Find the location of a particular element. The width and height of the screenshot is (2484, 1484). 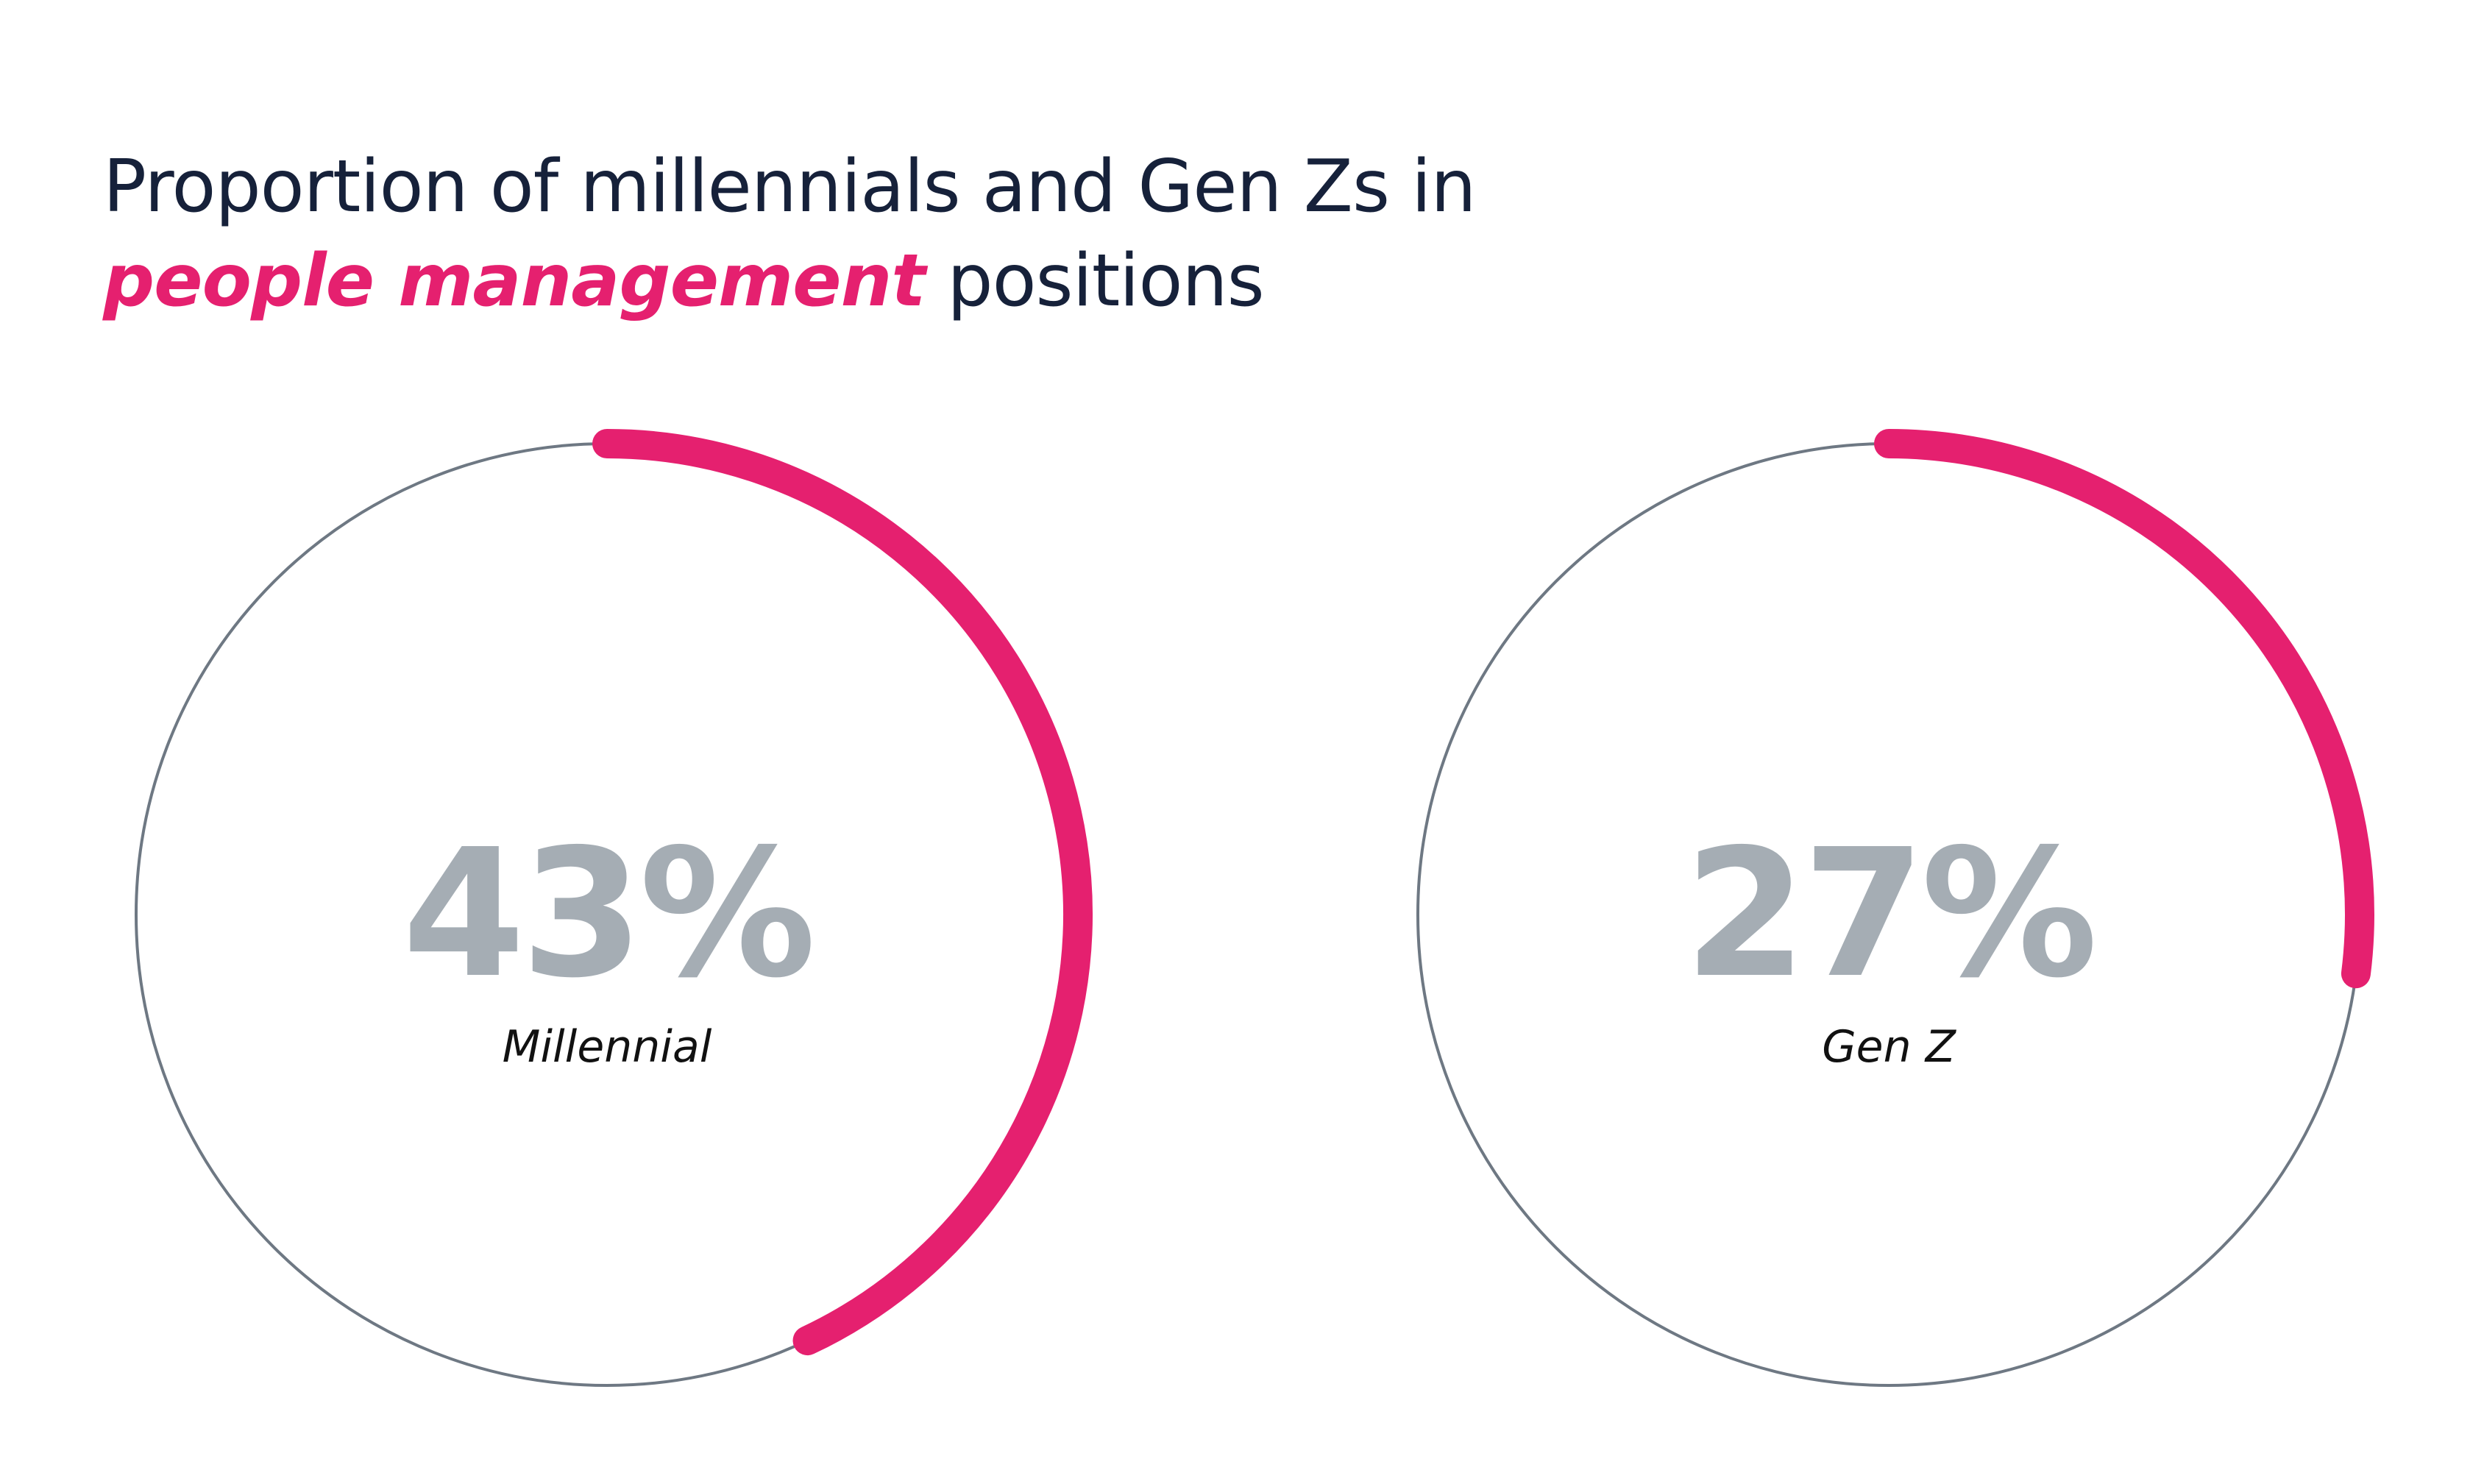

title-line-2: people management positions is located at coordinates (789, 281).